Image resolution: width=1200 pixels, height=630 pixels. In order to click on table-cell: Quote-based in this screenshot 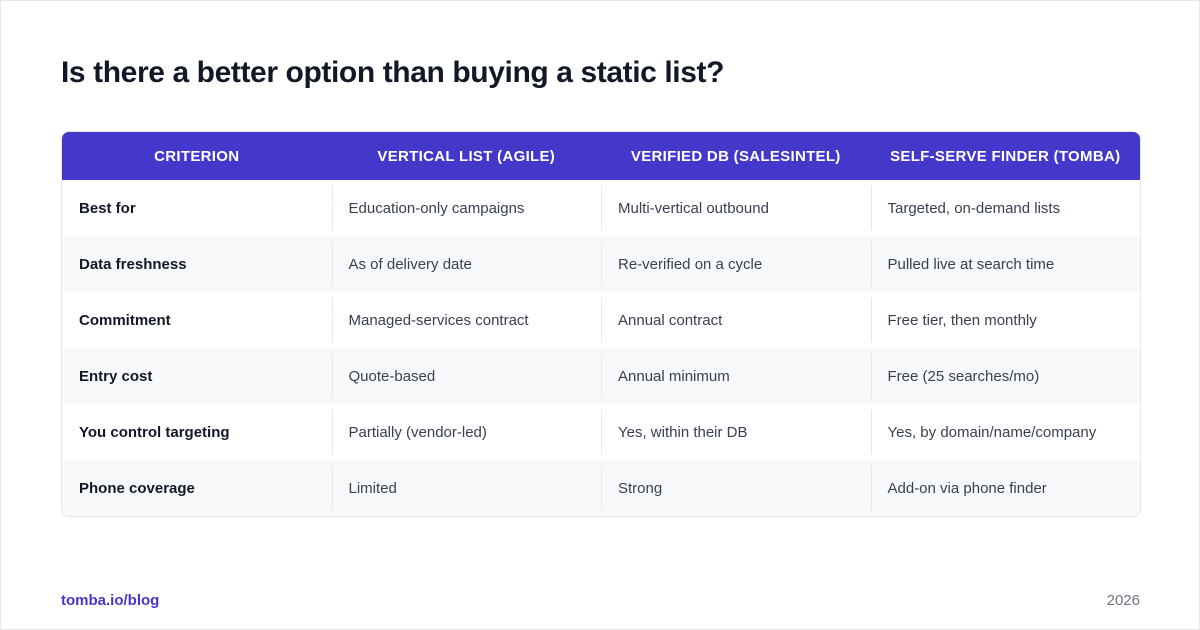, I will do `click(466, 376)`.